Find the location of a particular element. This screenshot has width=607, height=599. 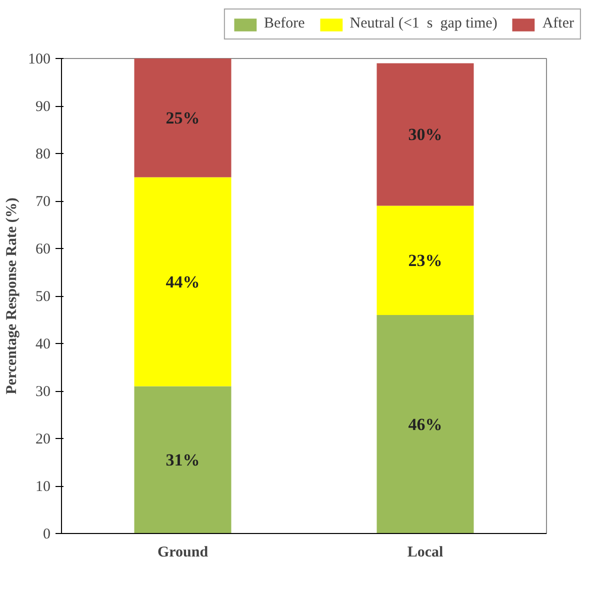

y-tick-label: 70 is located at coordinates (43, 202).